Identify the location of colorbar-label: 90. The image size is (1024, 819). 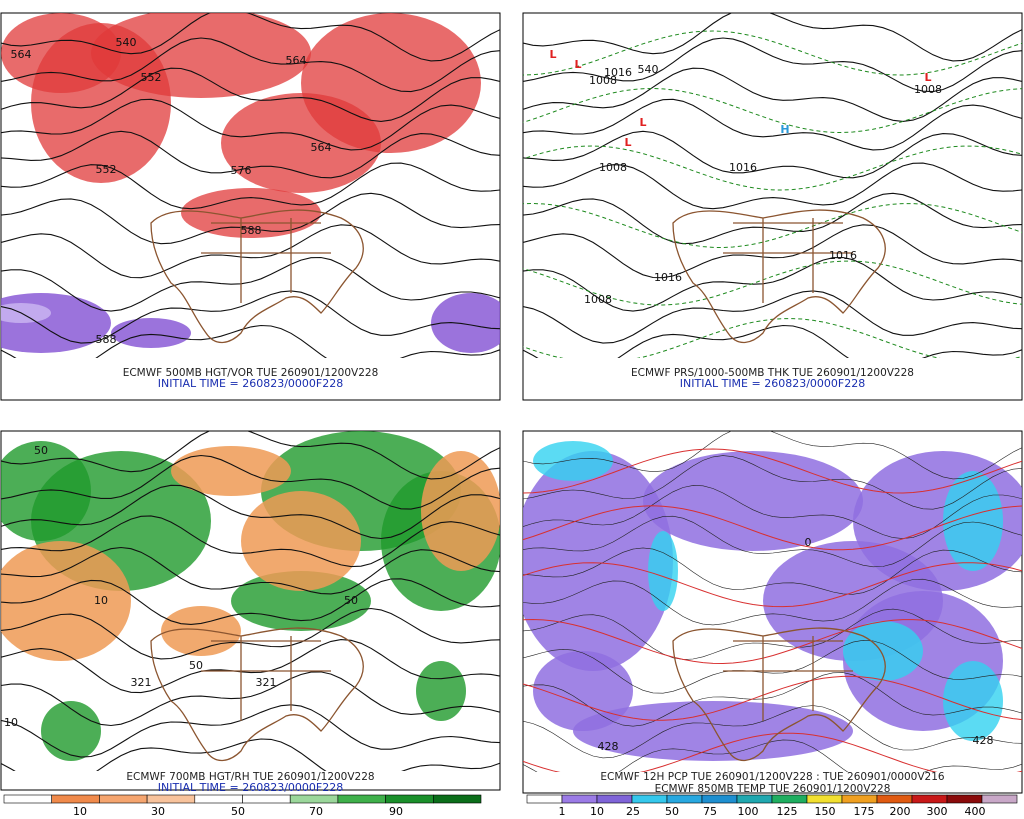
(396, 811).